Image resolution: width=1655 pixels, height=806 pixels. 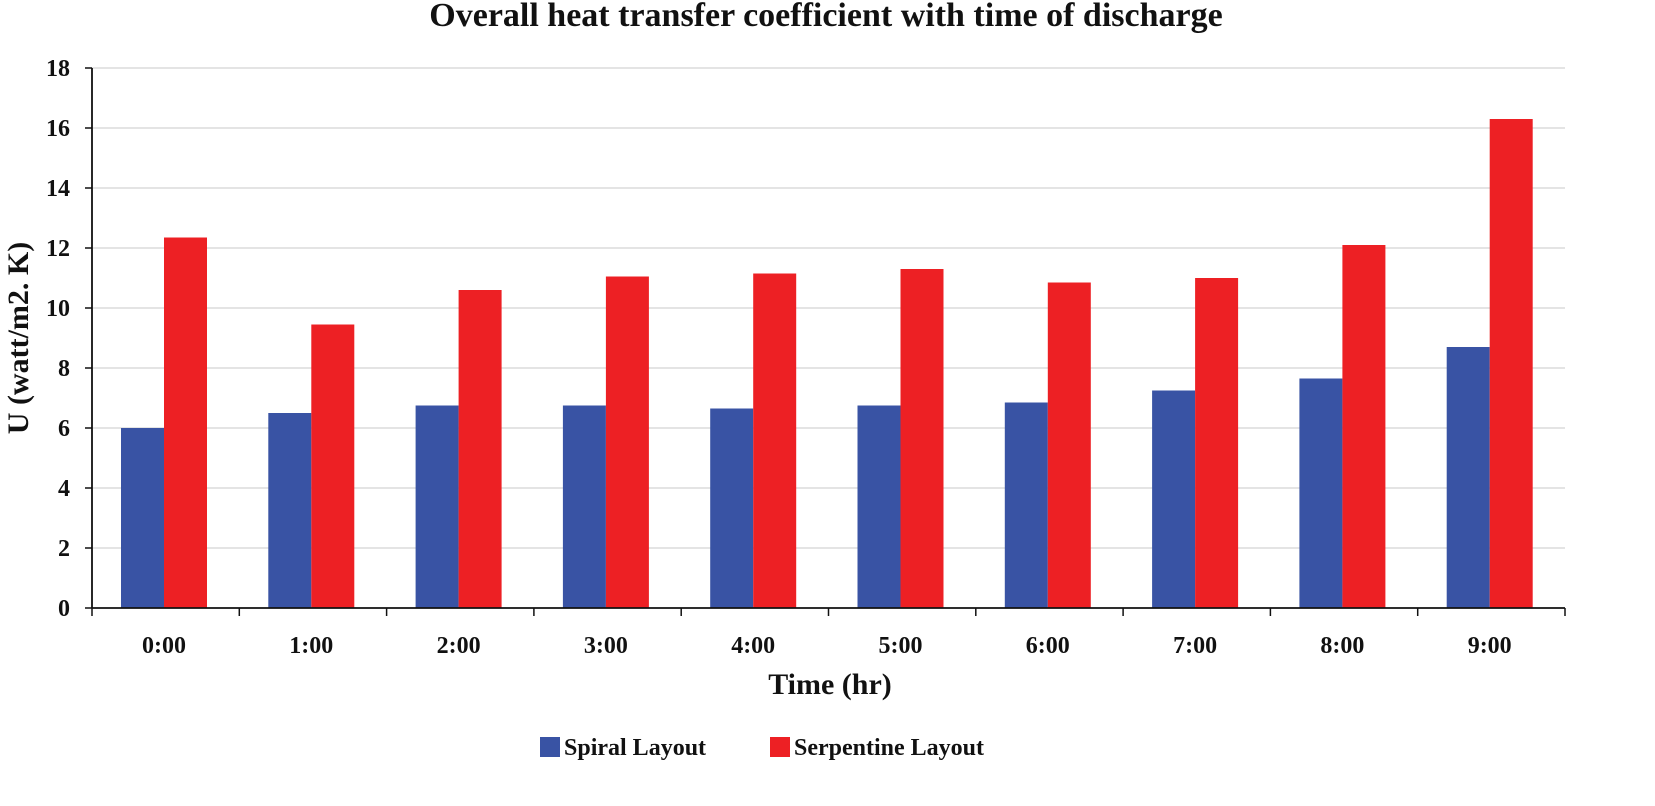 What do you see at coordinates (18, 338) in the screenshot?
I see `y-axis-label: U (watt/m2. K)` at bounding box center [18, 338].